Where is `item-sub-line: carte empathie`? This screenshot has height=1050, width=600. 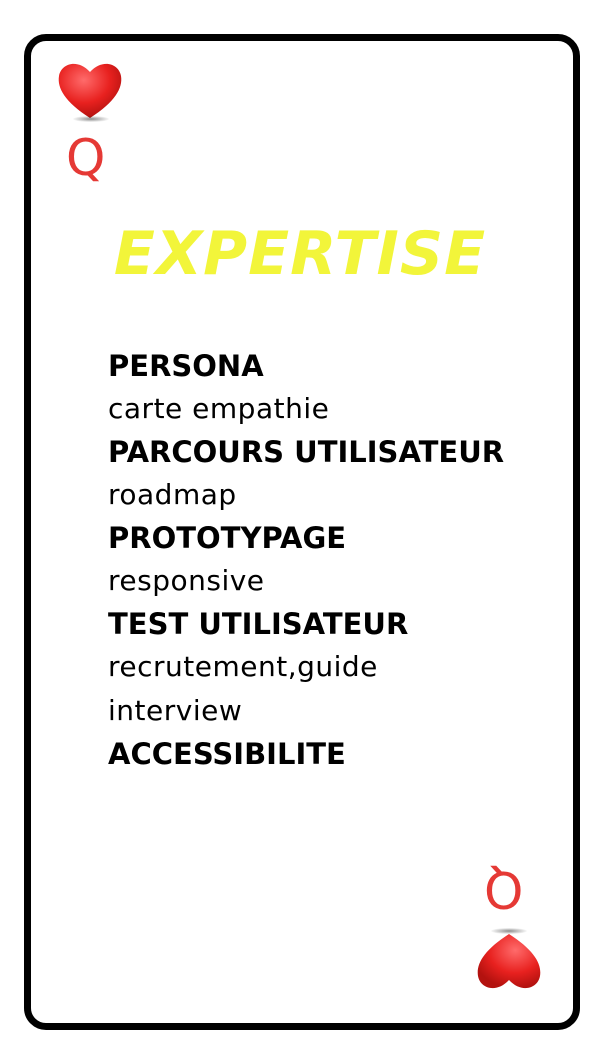
item-sub-line: carte empathie is located at coordinates (219, 408).